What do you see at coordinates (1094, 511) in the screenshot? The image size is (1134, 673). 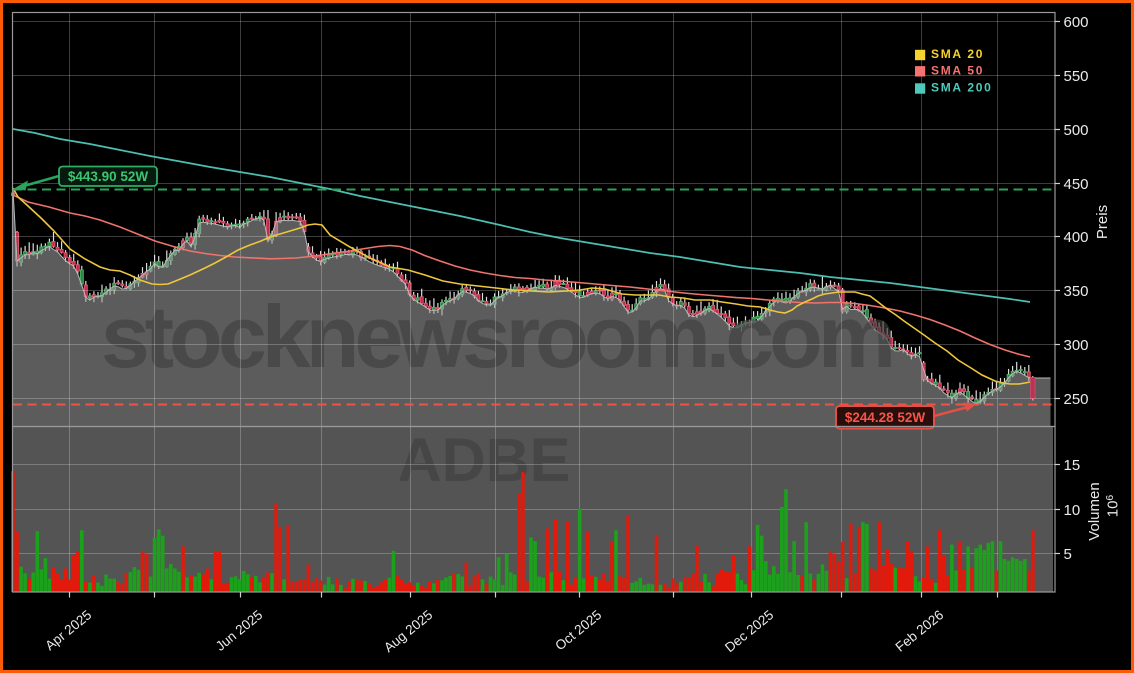 I see `svg-text: Volumen` at bounding box center [1094, 511].